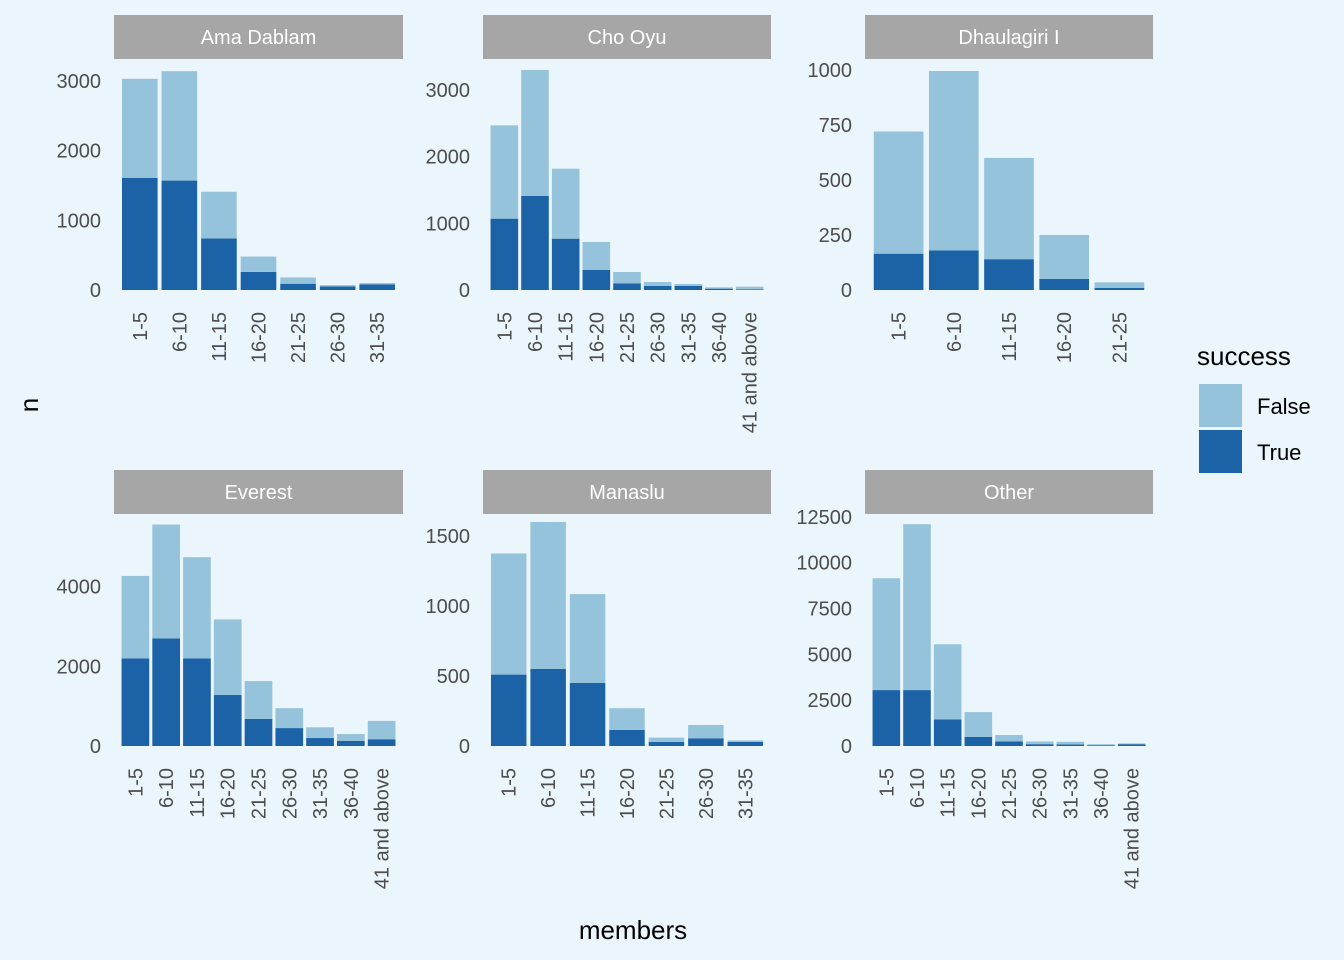  Describe the element at coordinates (824, 564) in the screenshot. I see `y-tick-label: 10000` at that location.